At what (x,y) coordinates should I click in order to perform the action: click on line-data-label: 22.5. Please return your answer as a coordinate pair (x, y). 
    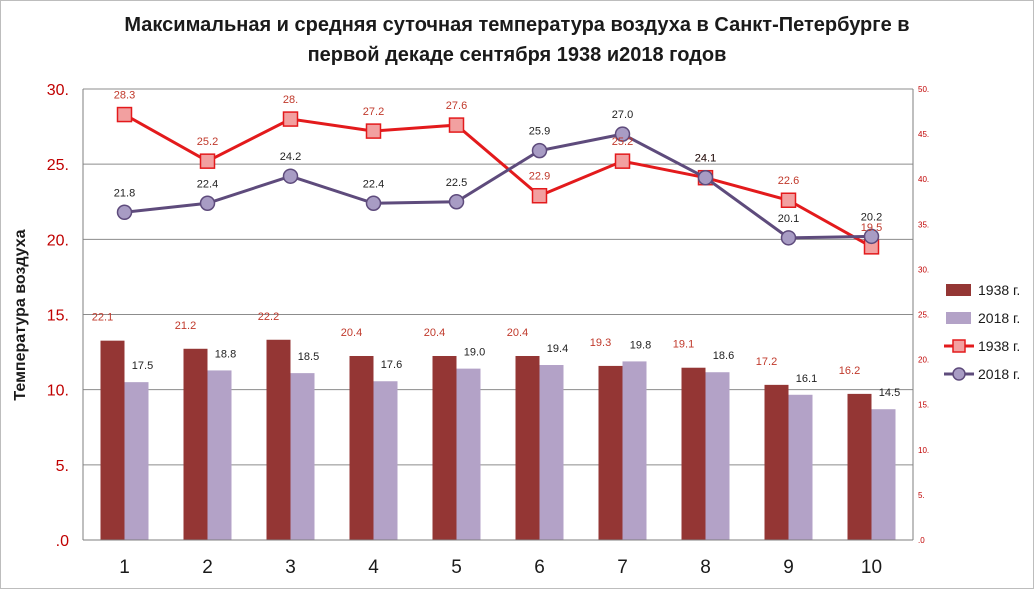
    Looking at the image, I should click on (456, 183).